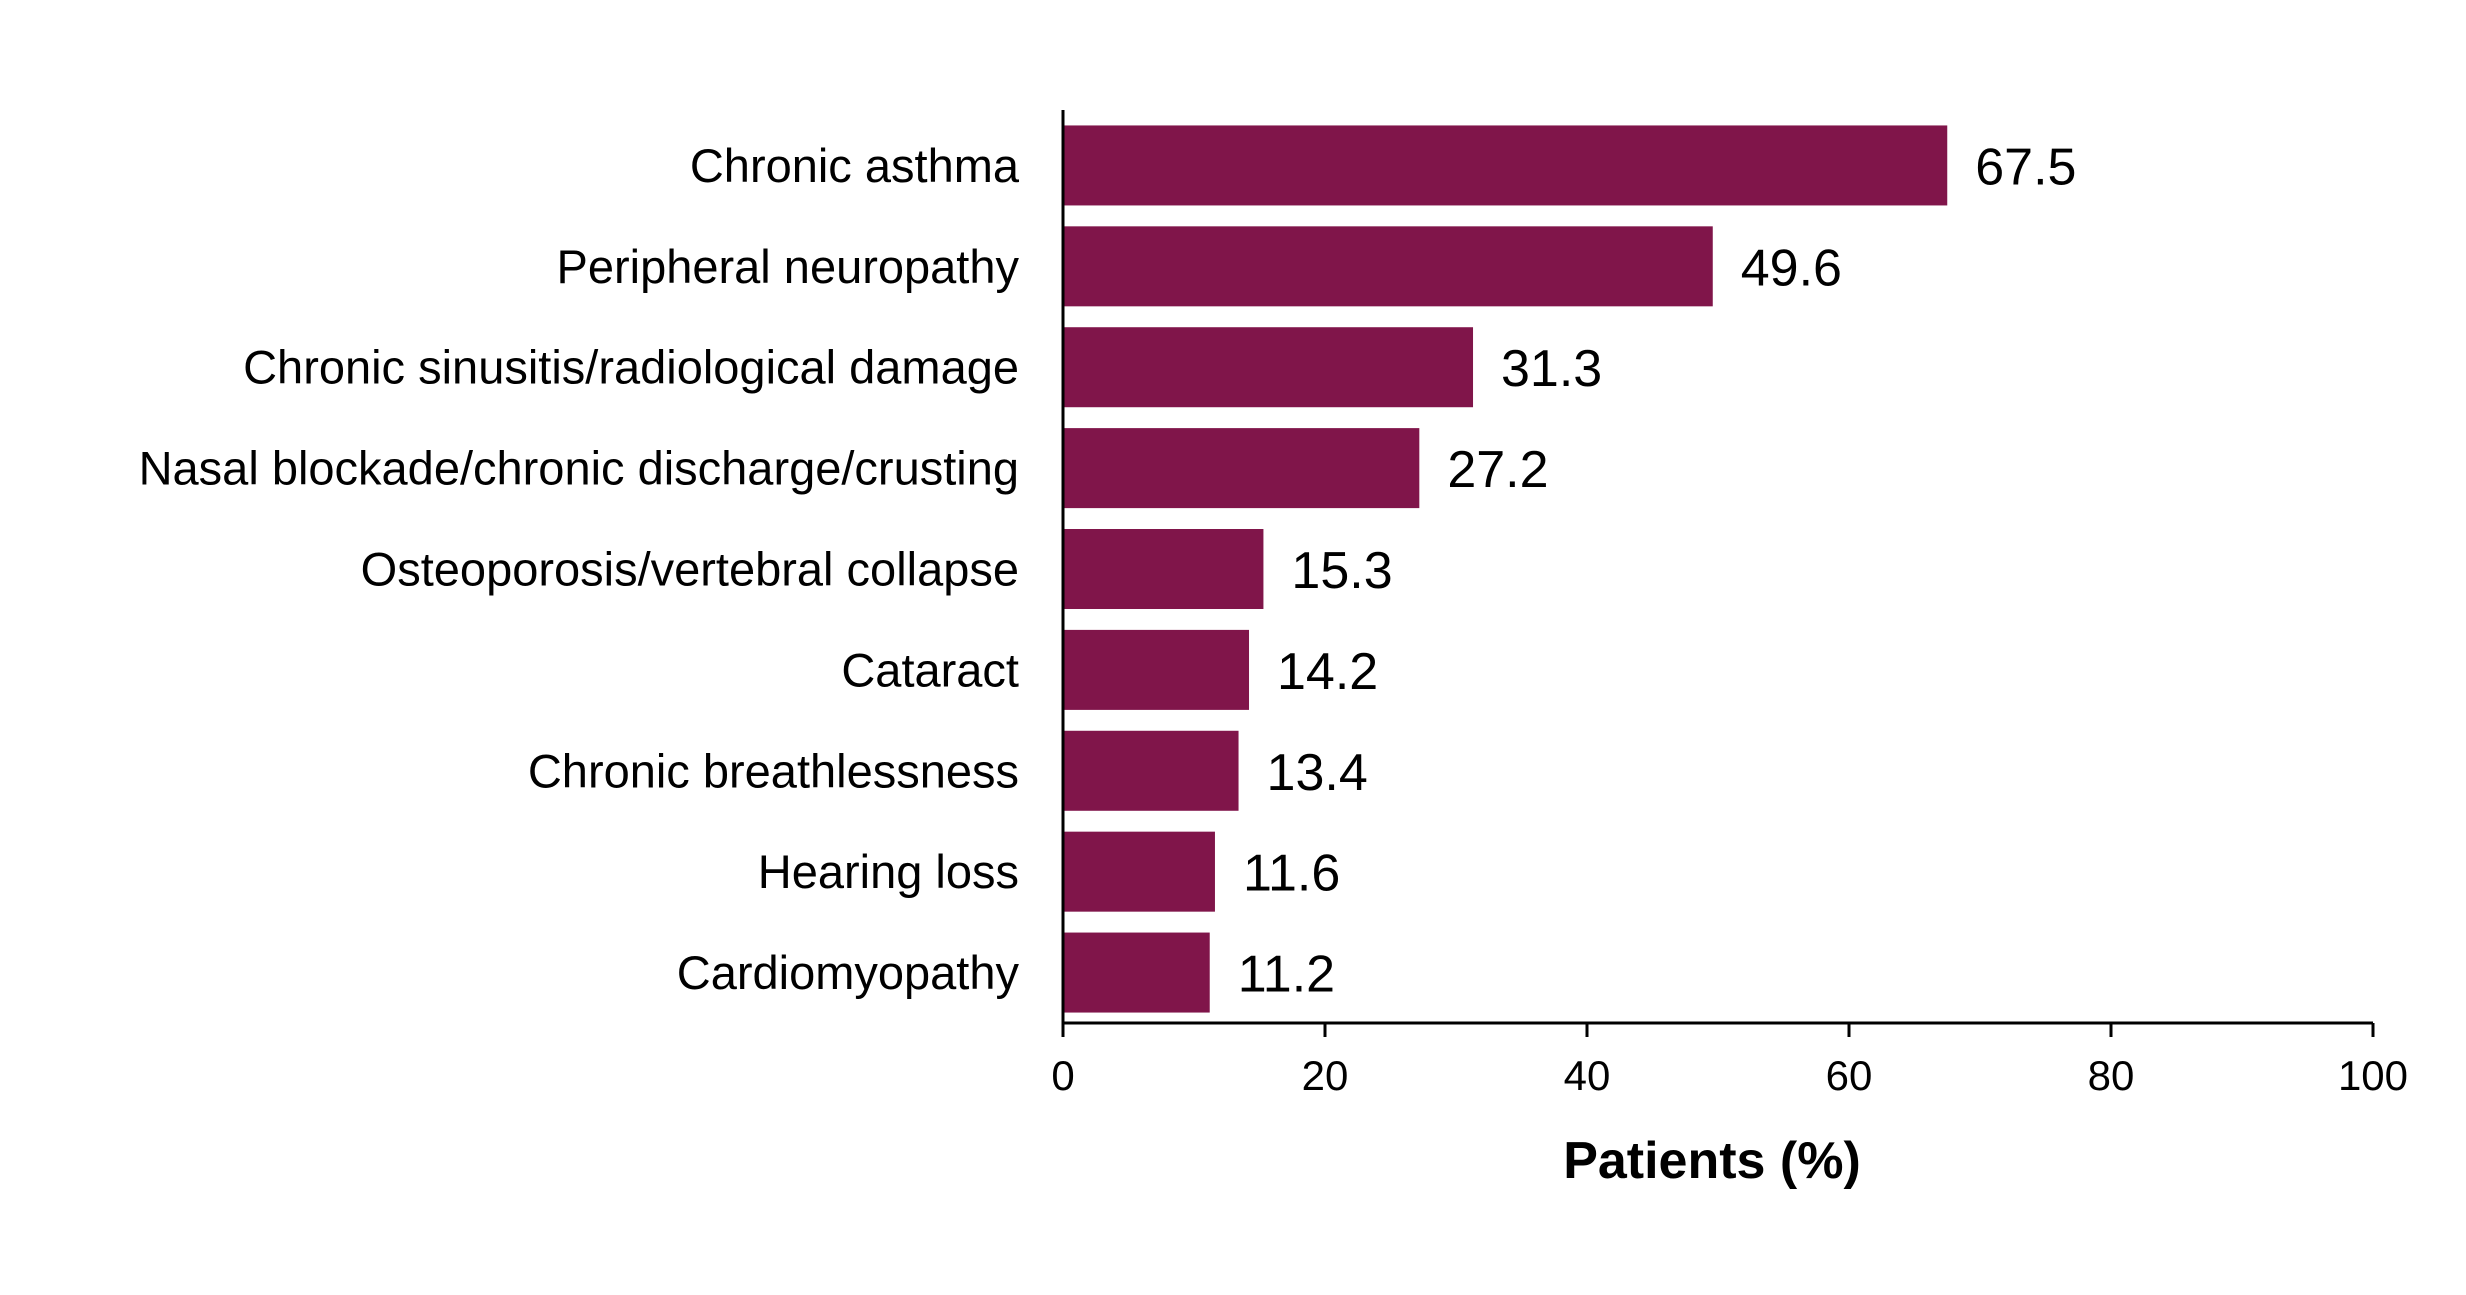 The width and height of the screenshot is (2466, 1295). What do you see at coordinates (631, 367) in the screenshot?
I see `category-label: Chronic sinusitis/radiological damage` at bounding box center [631, 367].